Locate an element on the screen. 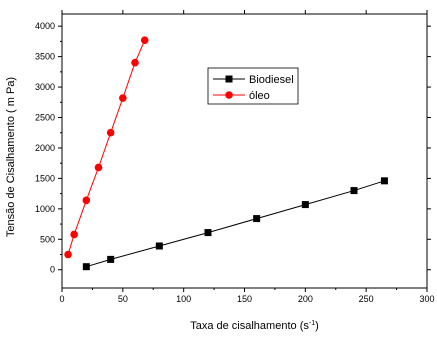  legend-label: óleo is located at coordinates (259, 96).